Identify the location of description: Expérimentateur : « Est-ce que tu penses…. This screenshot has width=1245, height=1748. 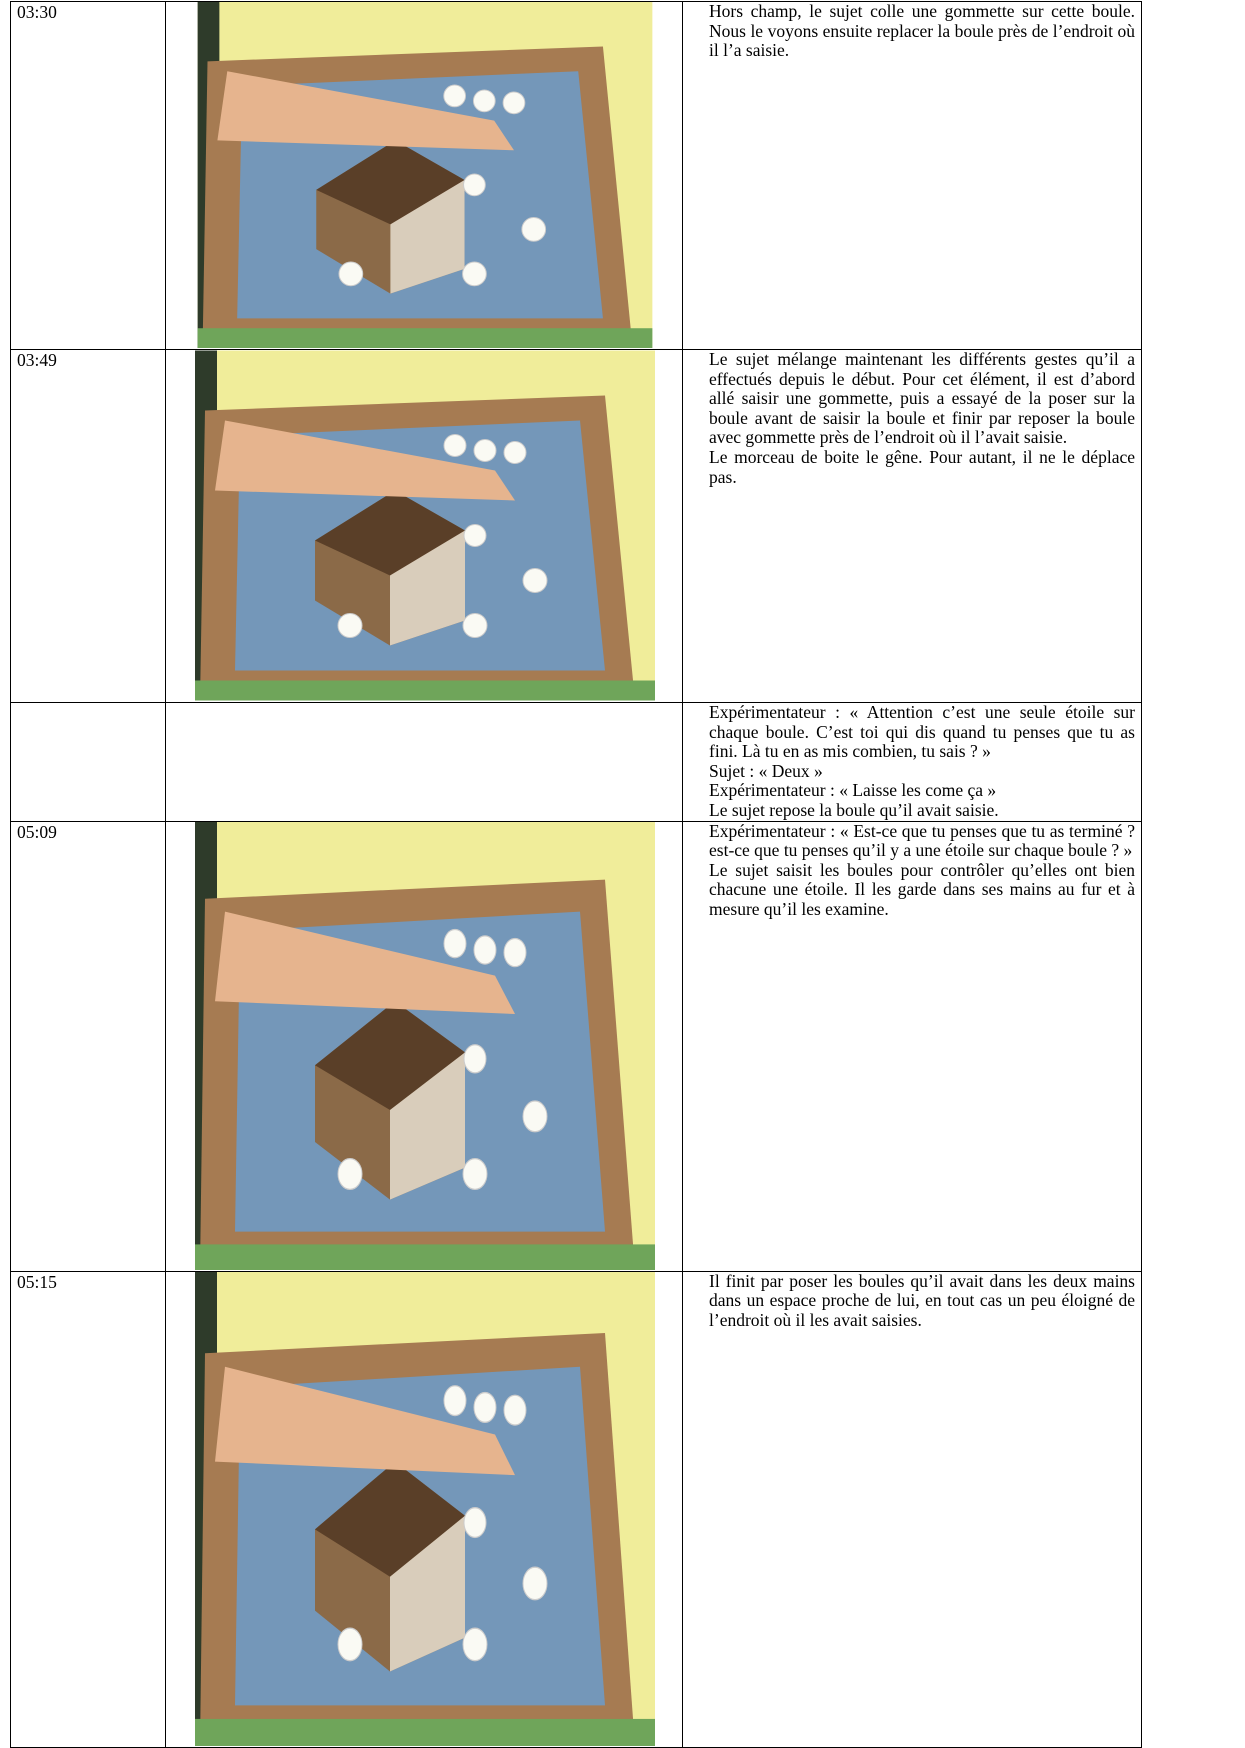
(912, 1046).